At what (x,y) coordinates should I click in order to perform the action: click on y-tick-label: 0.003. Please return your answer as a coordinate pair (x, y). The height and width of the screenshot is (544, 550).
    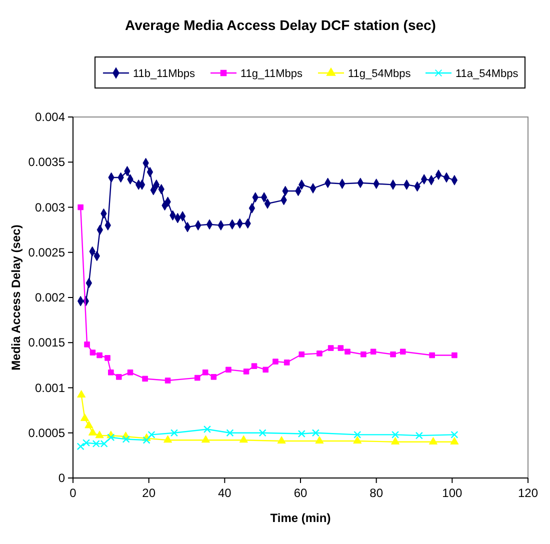
    Looking at the image, I should click on (50, 207).